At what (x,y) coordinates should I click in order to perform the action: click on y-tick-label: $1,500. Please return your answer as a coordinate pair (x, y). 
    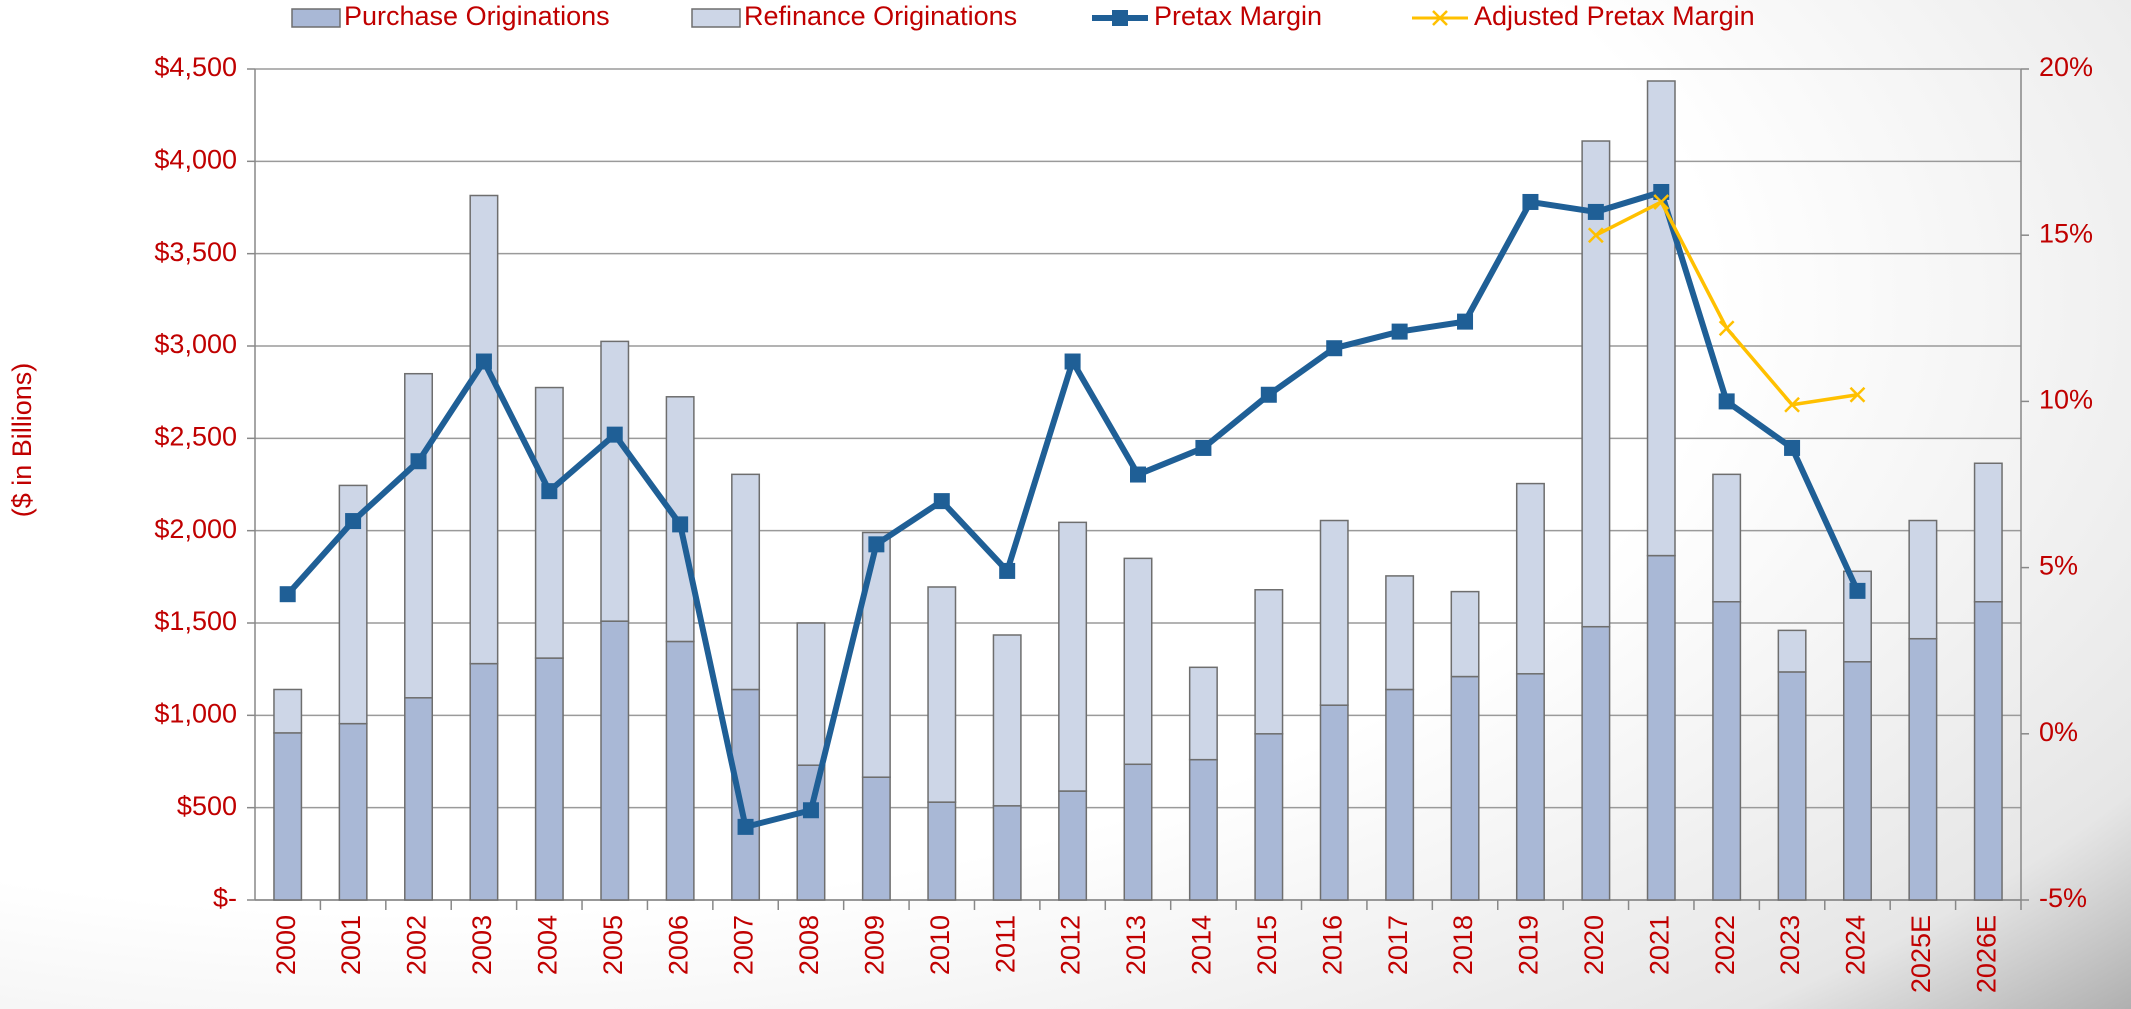
    Looking at the image, I should click on (195, 621).